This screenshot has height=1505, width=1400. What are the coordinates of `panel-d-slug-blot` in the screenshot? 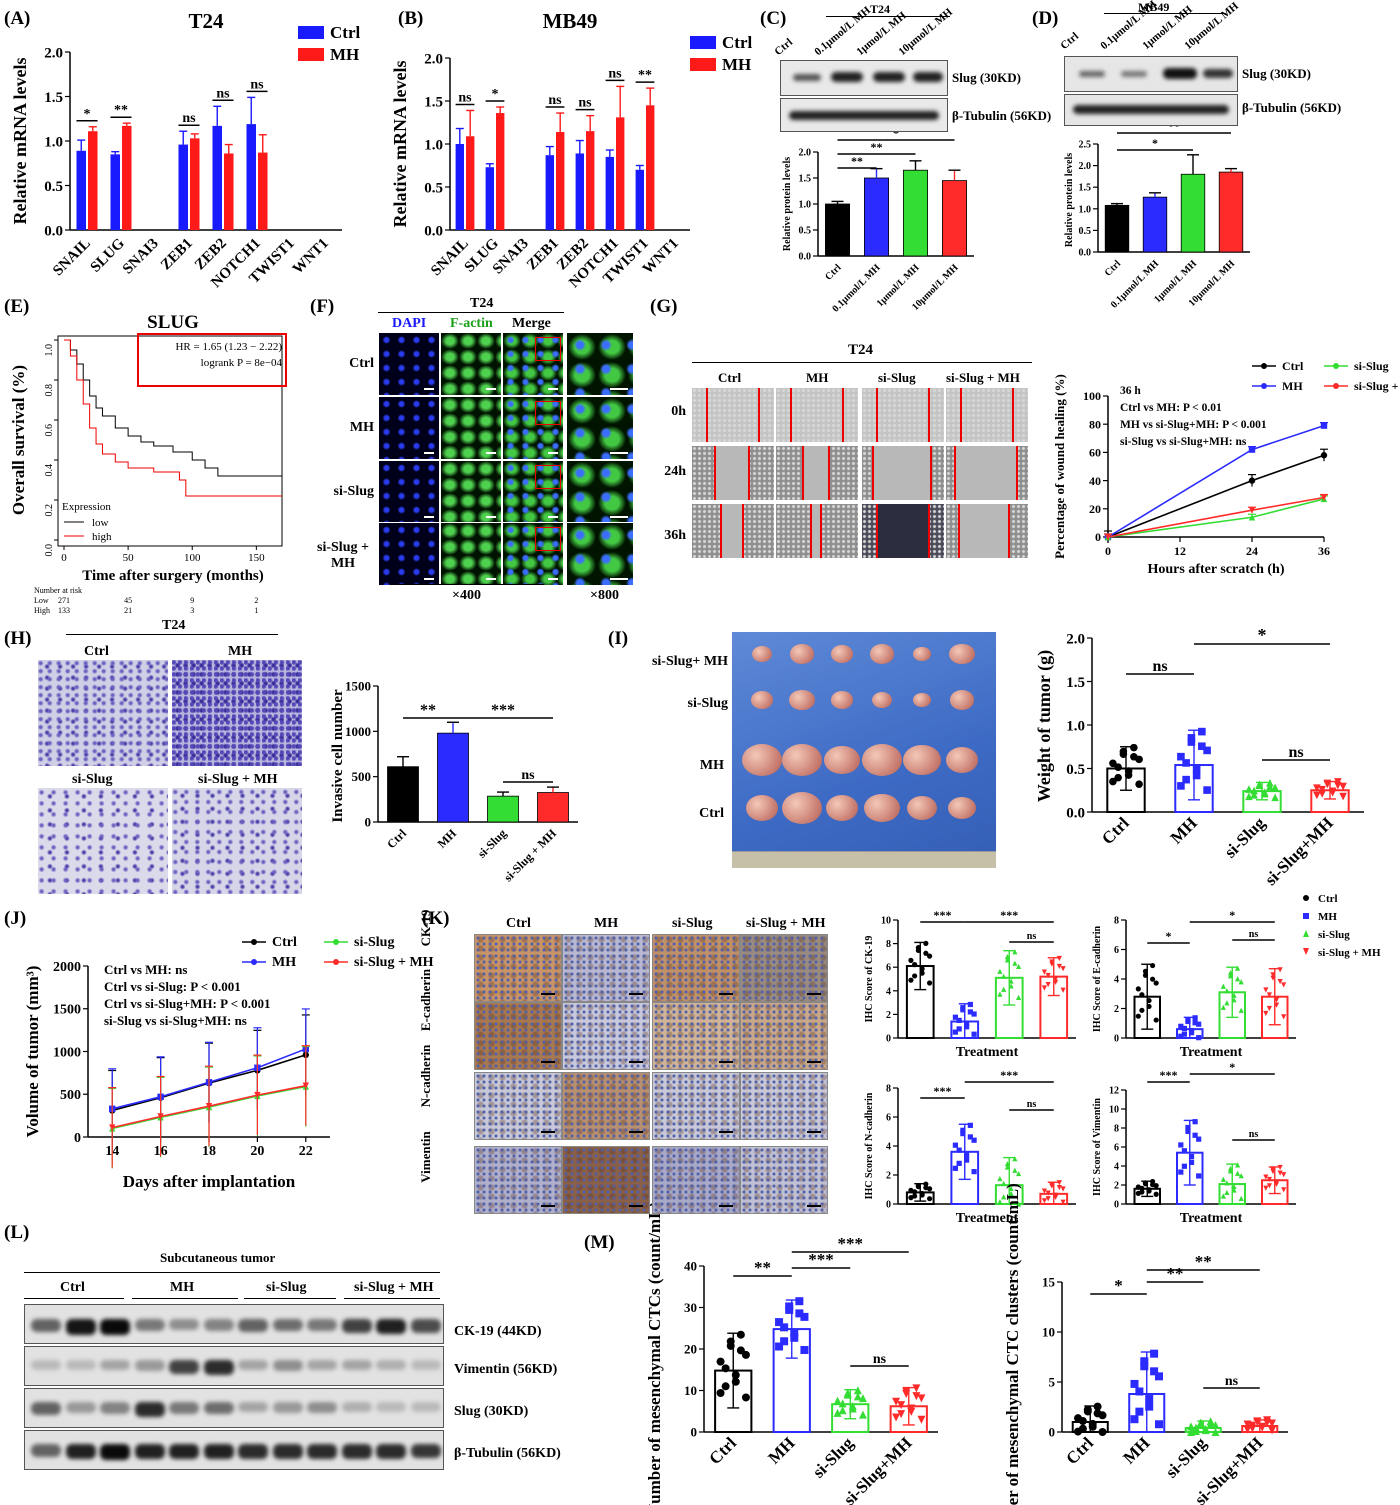 It's located at (1151, 74).